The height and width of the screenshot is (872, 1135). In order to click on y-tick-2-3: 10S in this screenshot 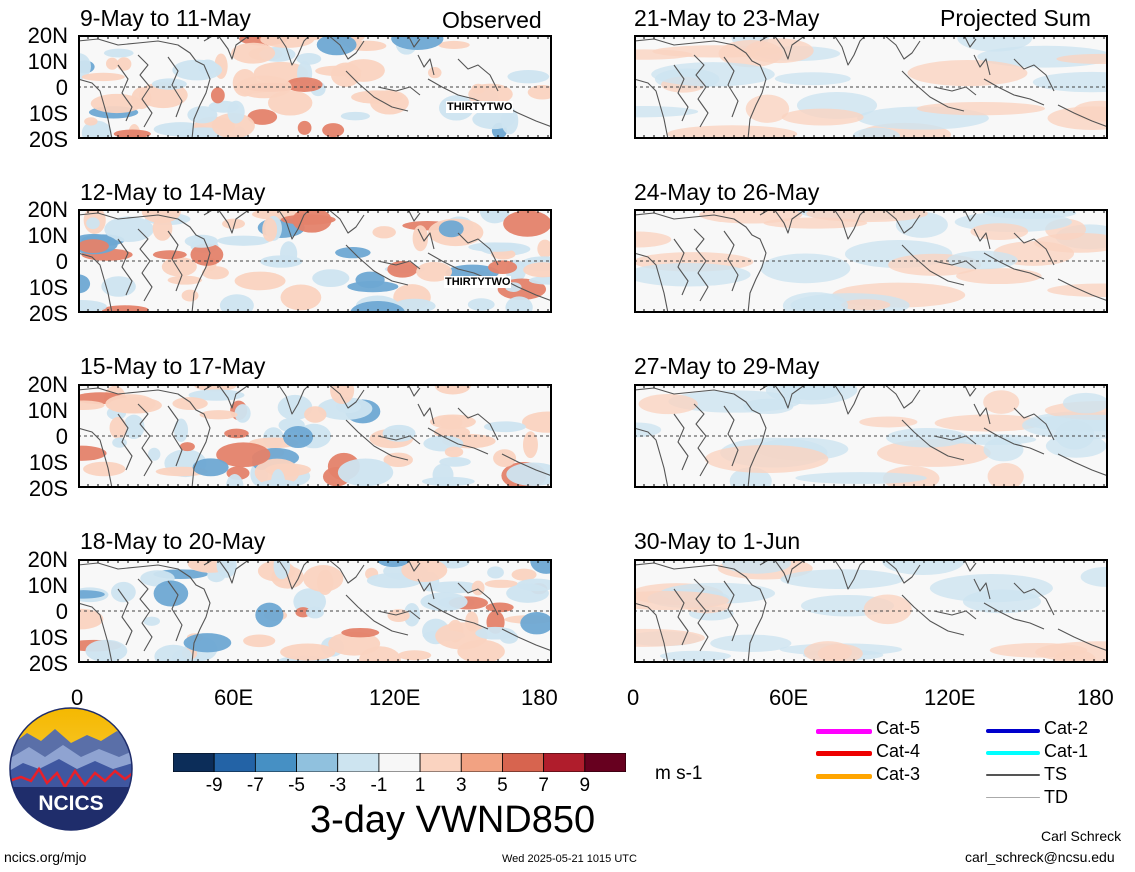, I will do `click(48, 287)`.